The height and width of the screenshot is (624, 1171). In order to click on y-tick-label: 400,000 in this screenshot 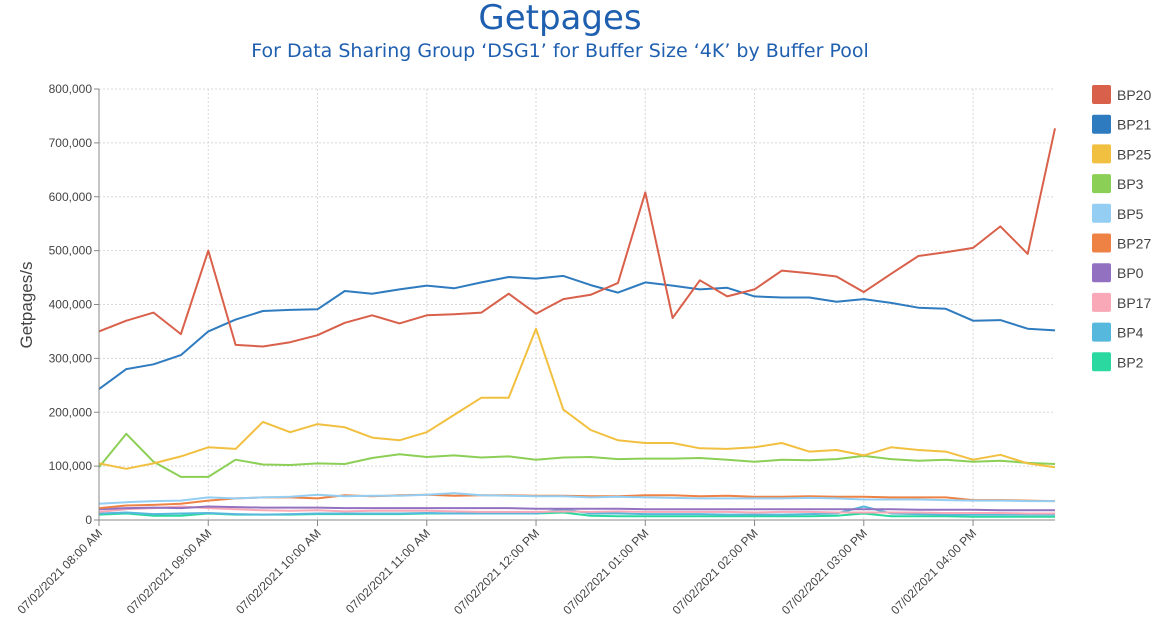, I will do `click(71, 305)`.